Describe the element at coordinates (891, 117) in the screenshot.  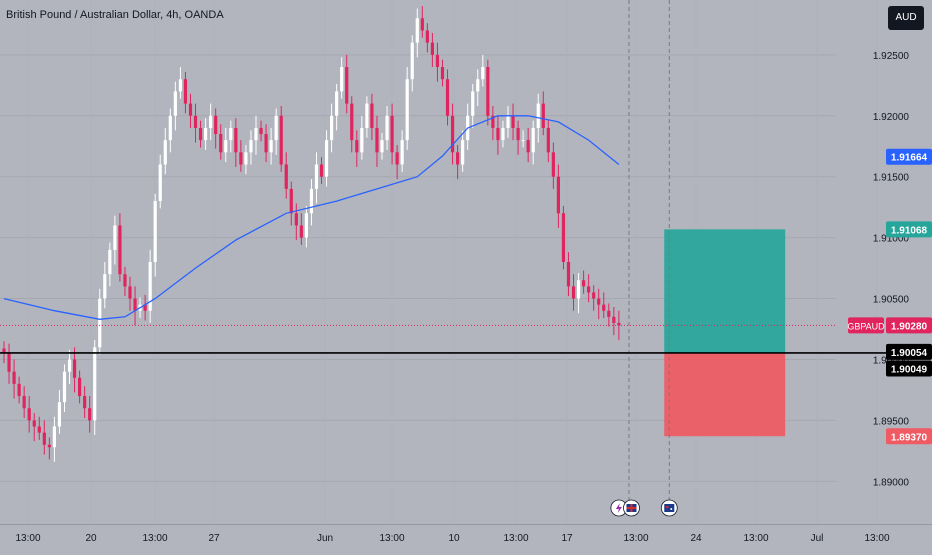
I see `y-tick-label: 1.92000` at that location.